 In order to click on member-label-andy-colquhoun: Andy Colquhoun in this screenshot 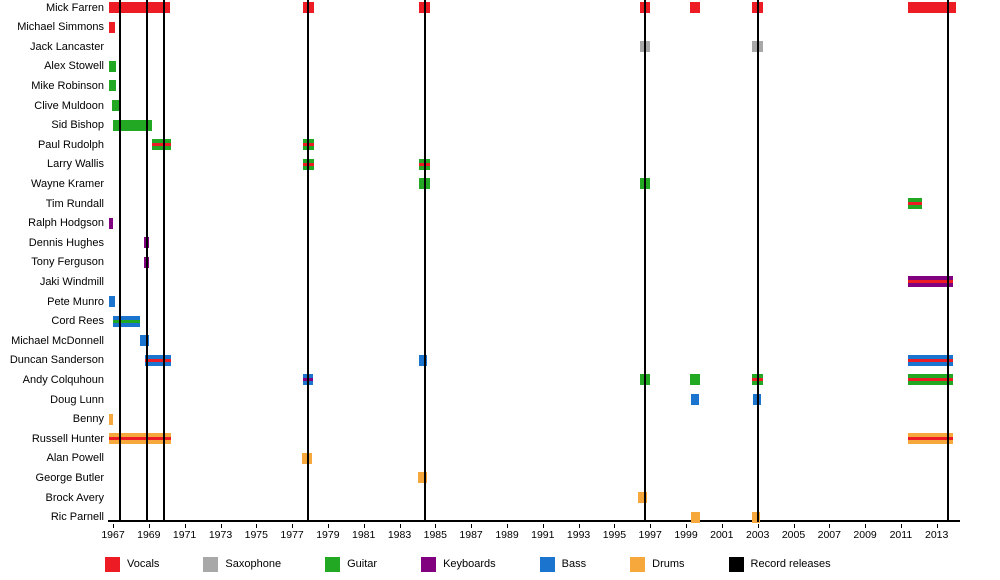, I will do `click(63, 379)`.